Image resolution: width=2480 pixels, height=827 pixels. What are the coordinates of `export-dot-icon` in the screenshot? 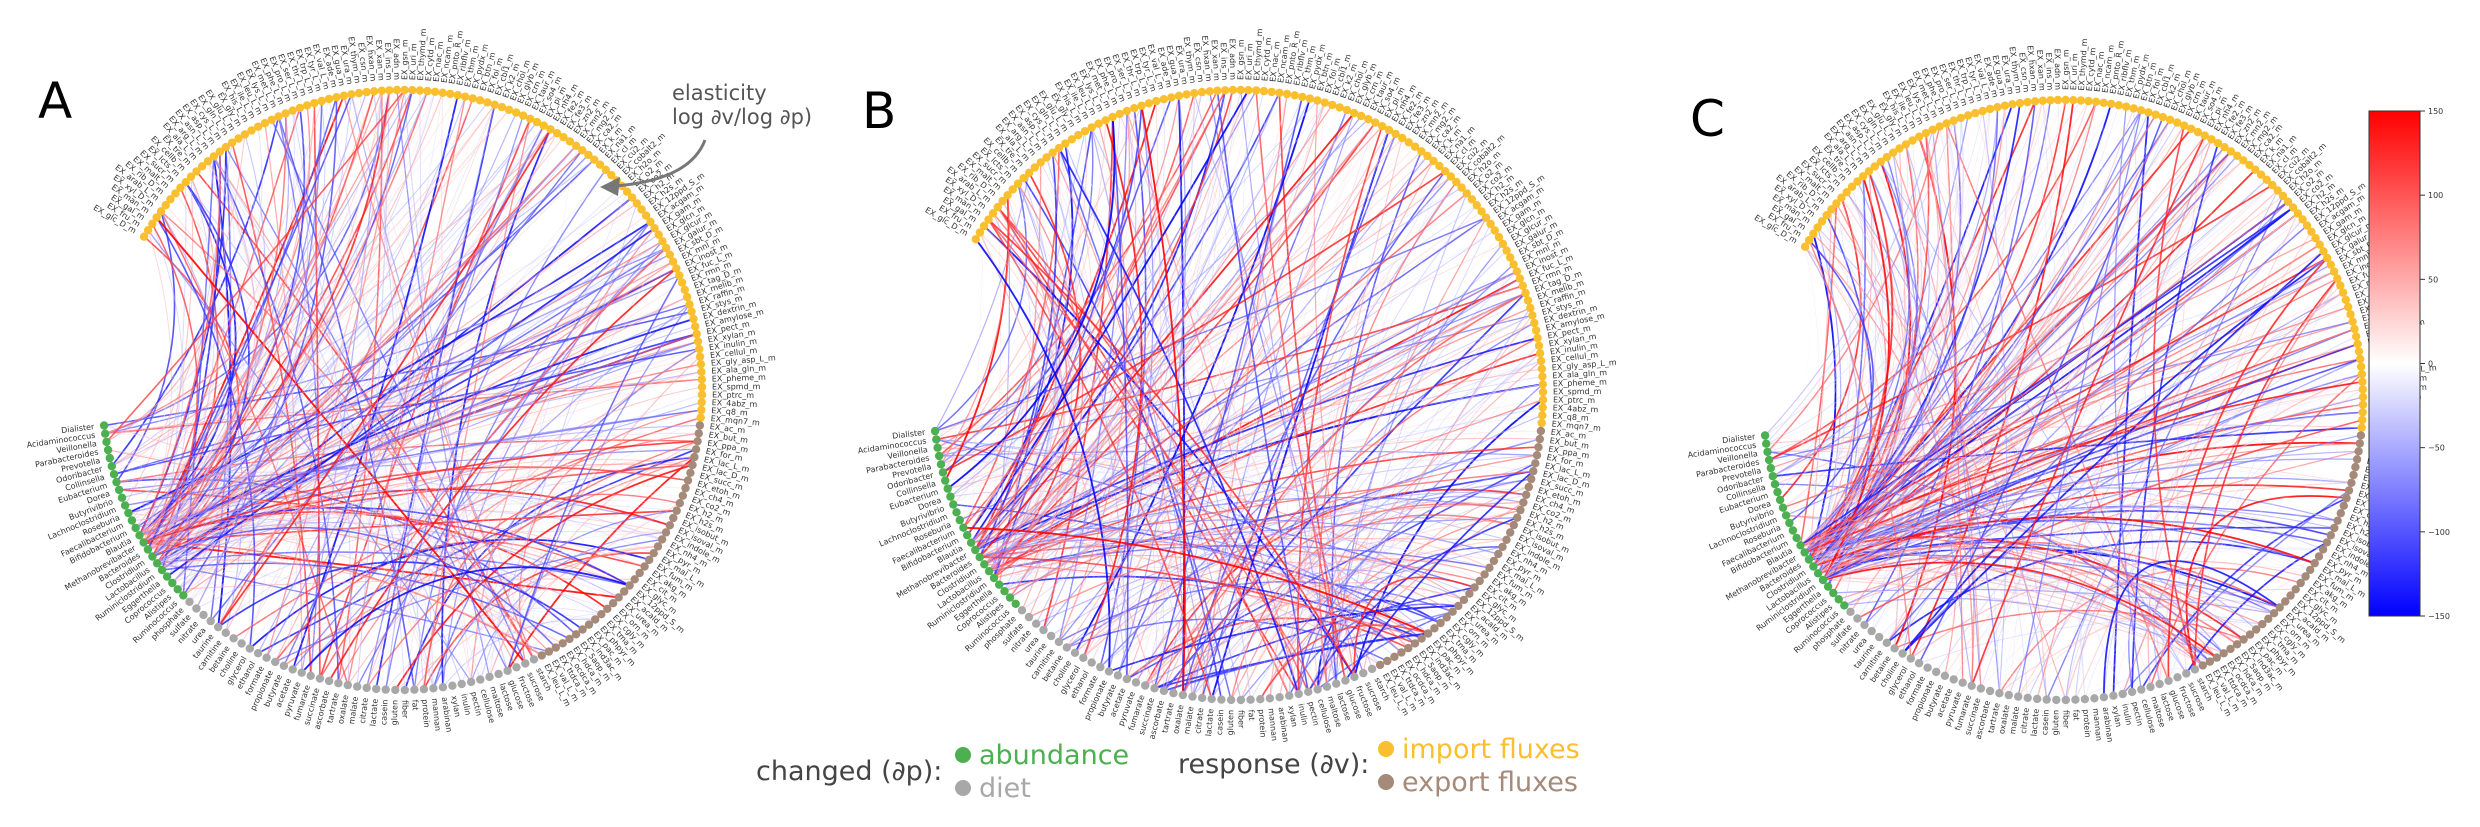 It's located at (1386, 781).